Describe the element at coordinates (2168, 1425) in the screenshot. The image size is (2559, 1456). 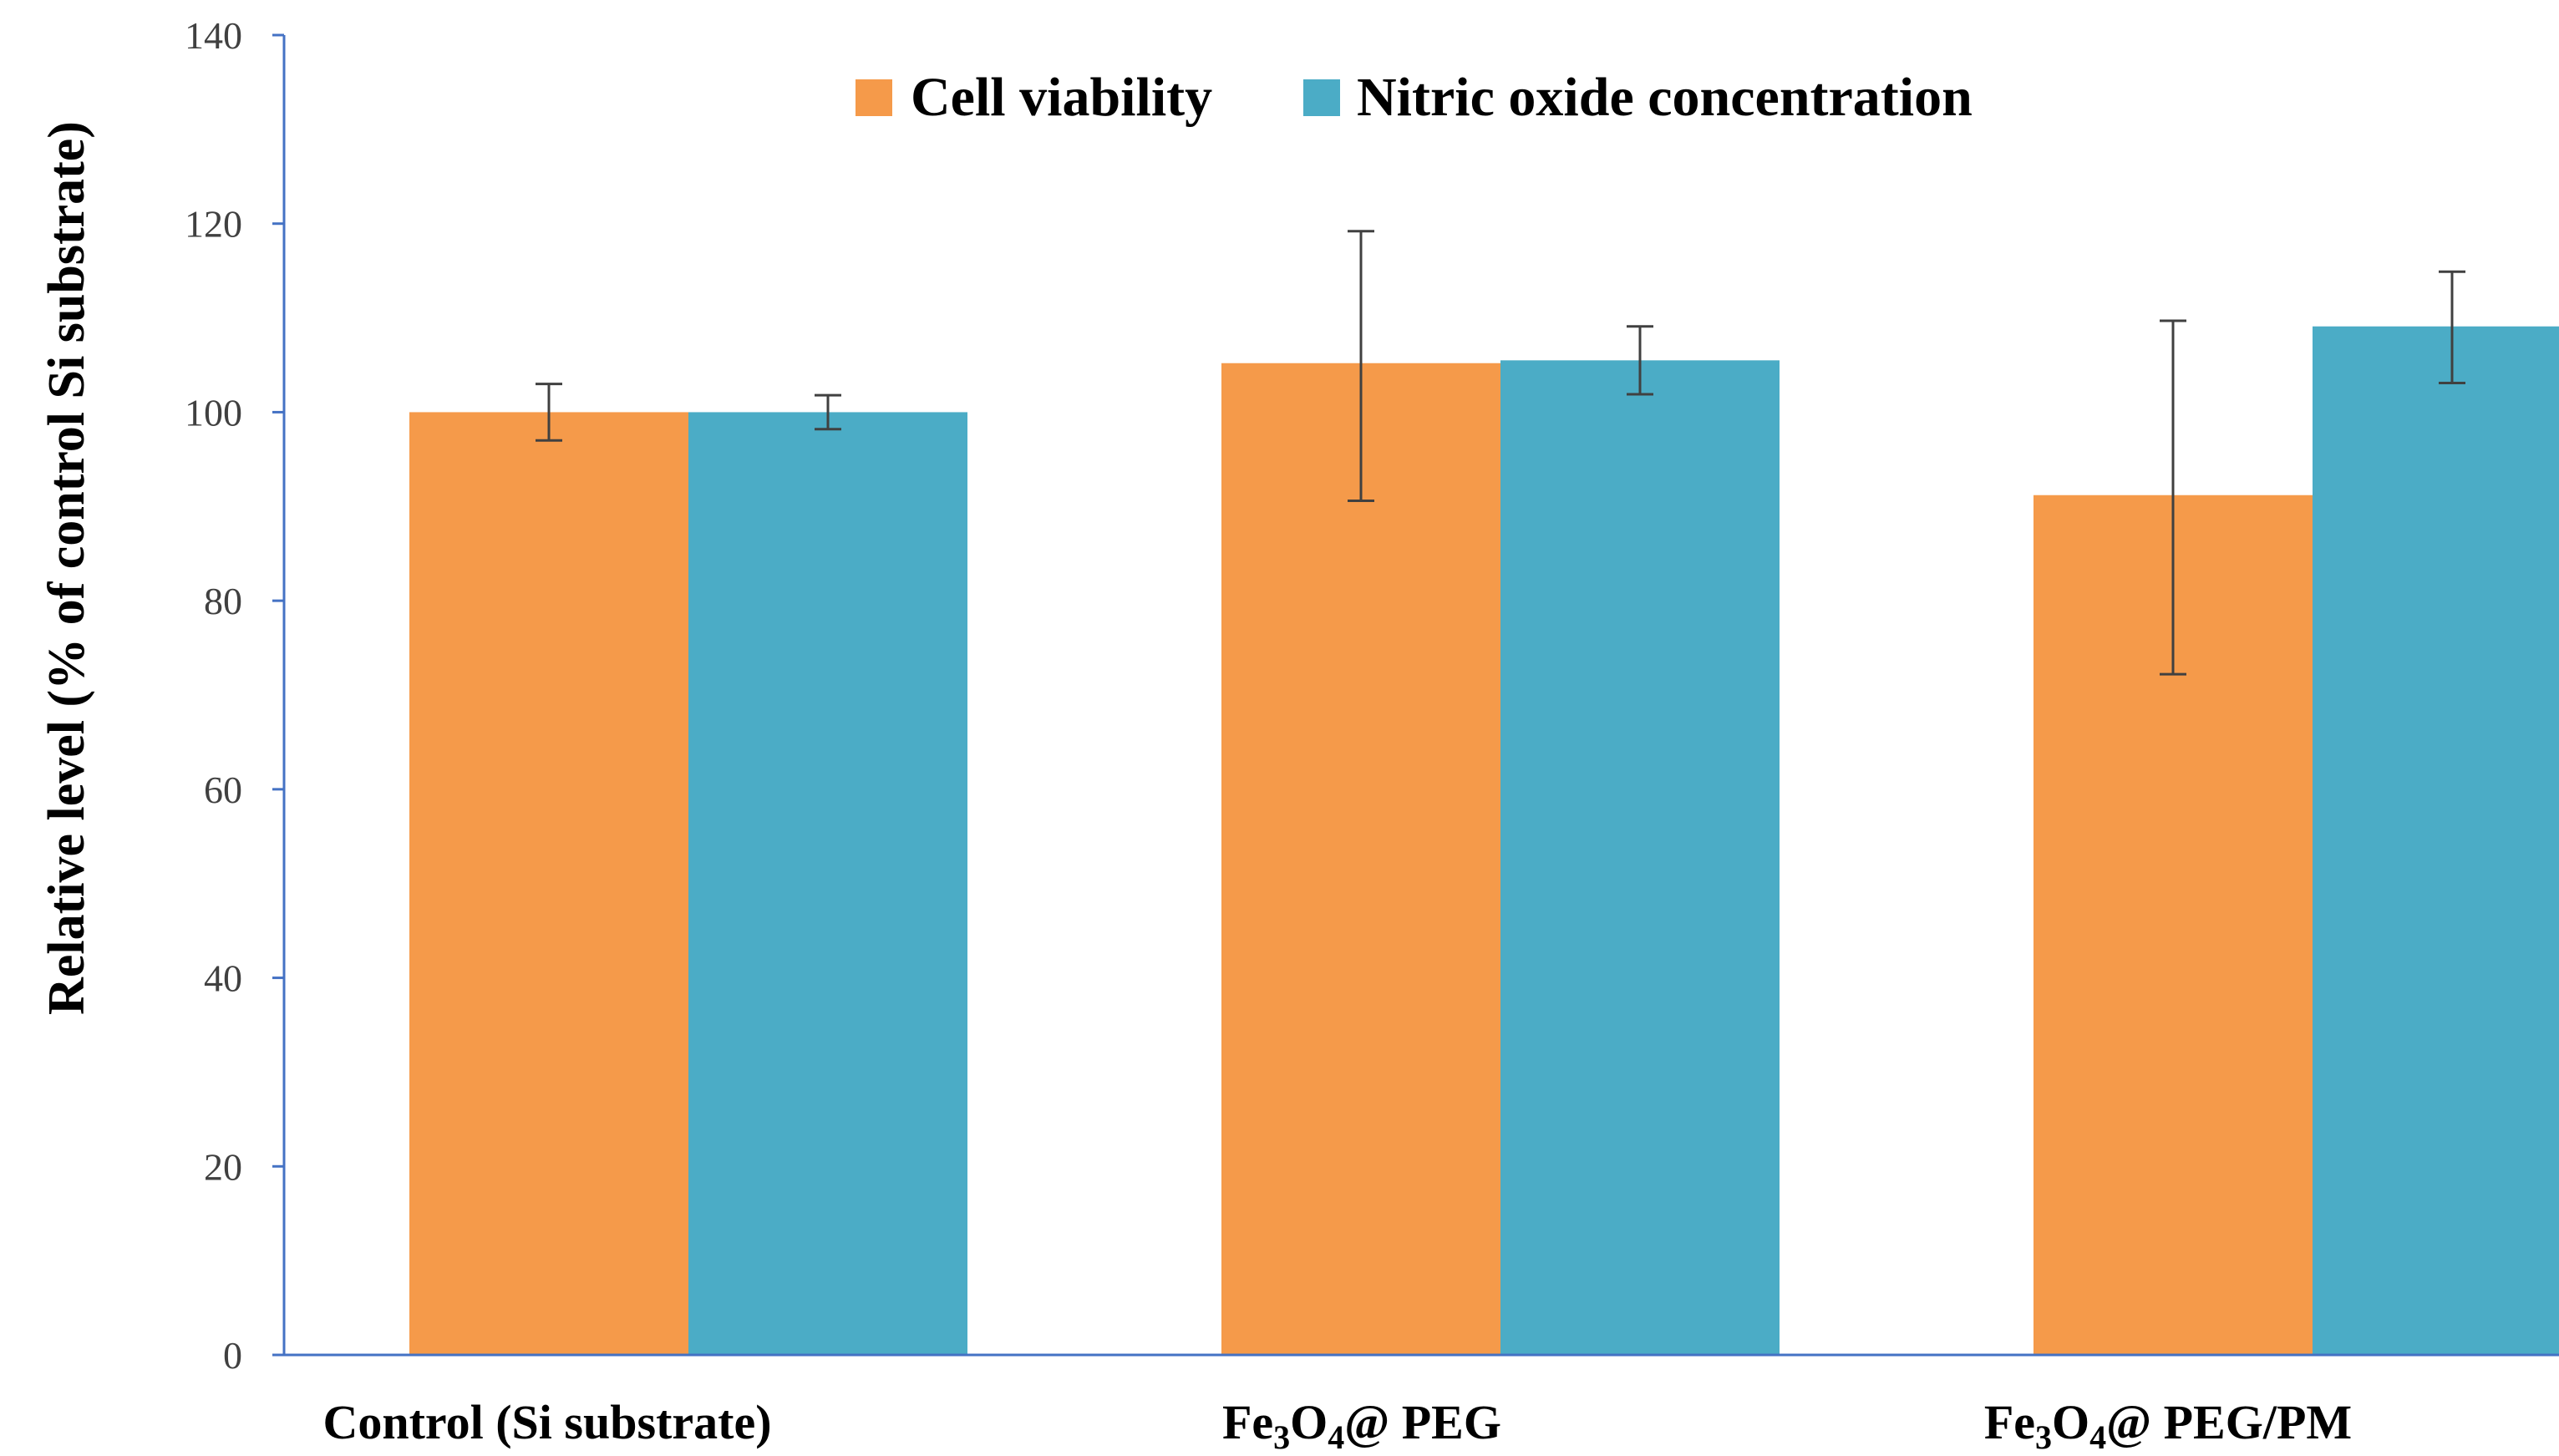
I see `category-label-2: Fe3O4@ PEG/PM` at that location.